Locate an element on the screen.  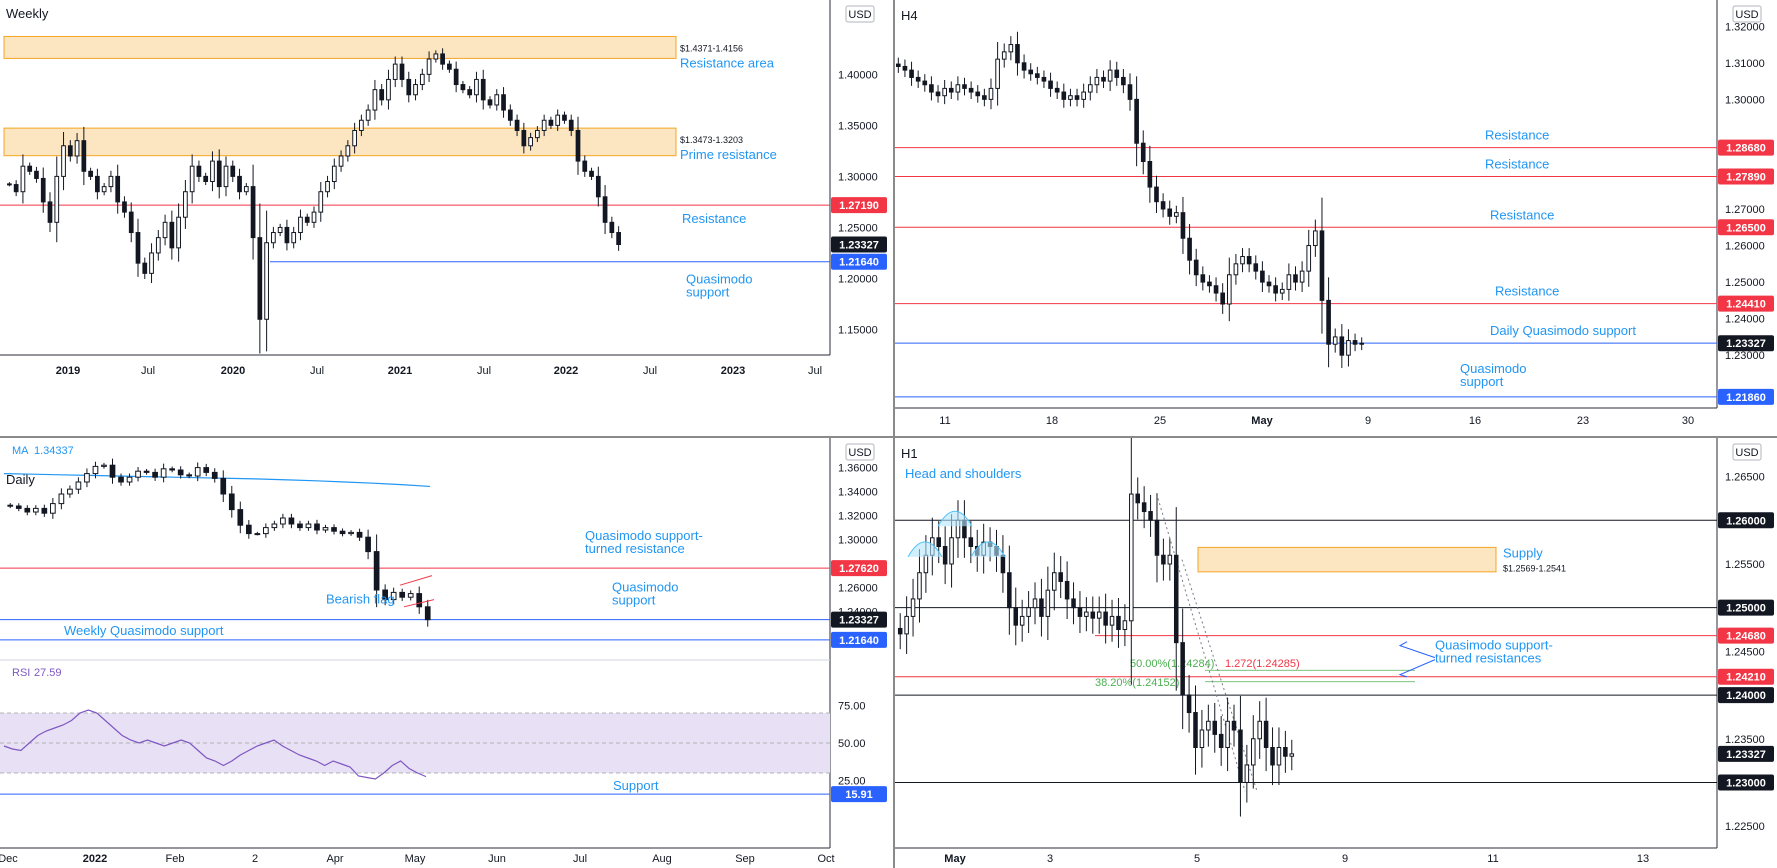
y-tick-label: 1.26000 is located at coordinates (858, 589).